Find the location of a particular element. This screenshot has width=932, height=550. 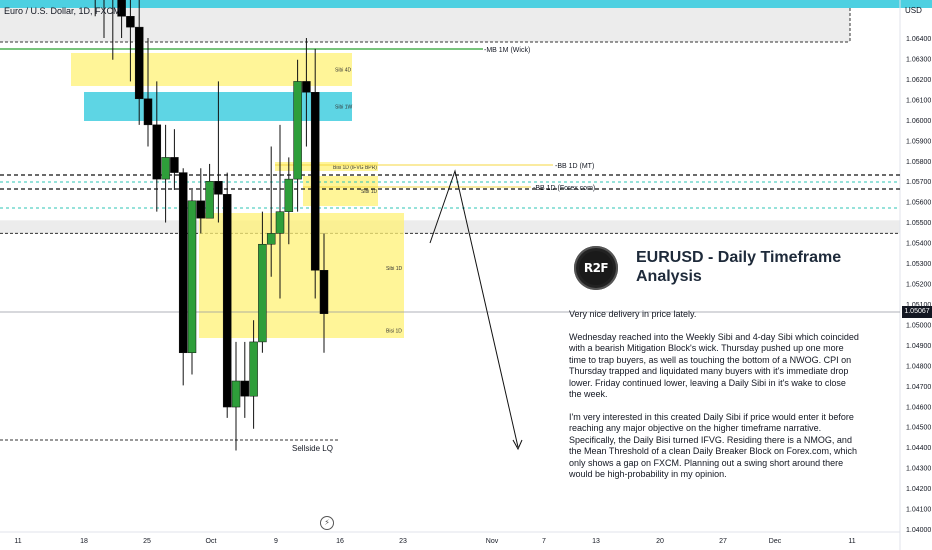

level-label: -BB 1D (MT) is located at coordinates (574, 166).